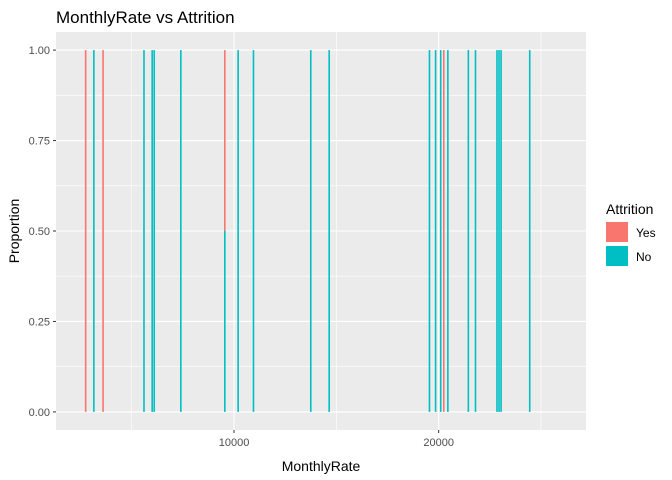 The image size is (672, 480). What do you see at coordinates (39, 142) in the screenshot?
I see `y-tick-label: 0.75` at bounding box center [39, 142].